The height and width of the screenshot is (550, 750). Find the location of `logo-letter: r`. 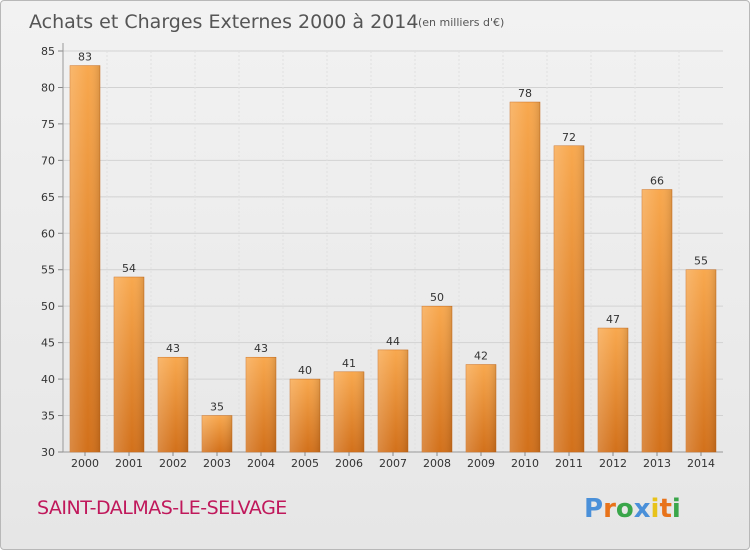

logo-letter: r is located at coordinates (609, 509).